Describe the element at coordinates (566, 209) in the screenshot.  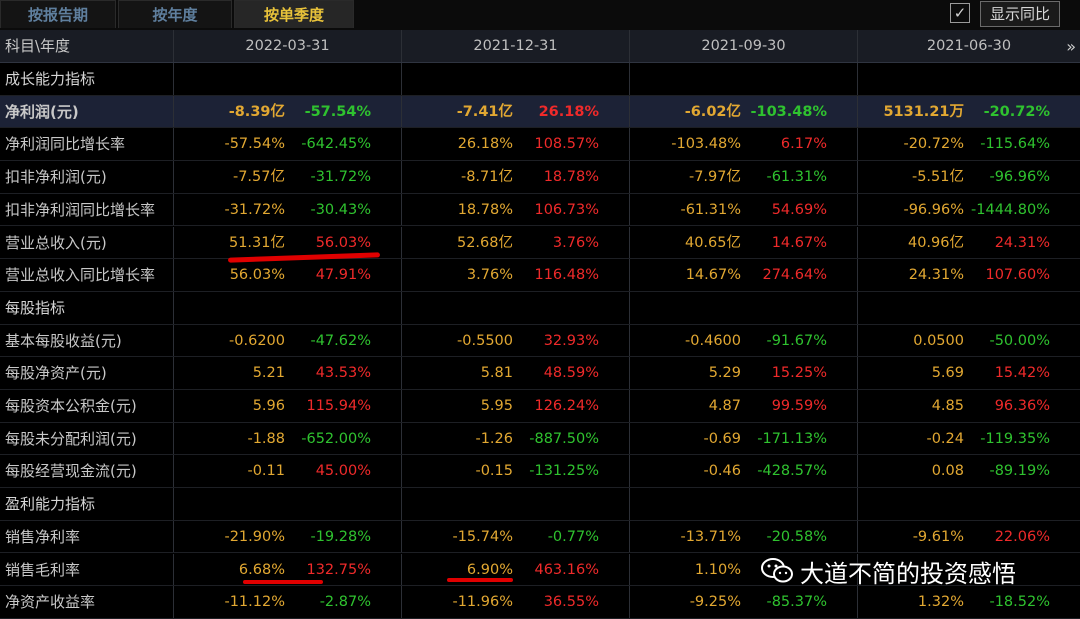
I see `cell-yoy: 106.73%` at that location.